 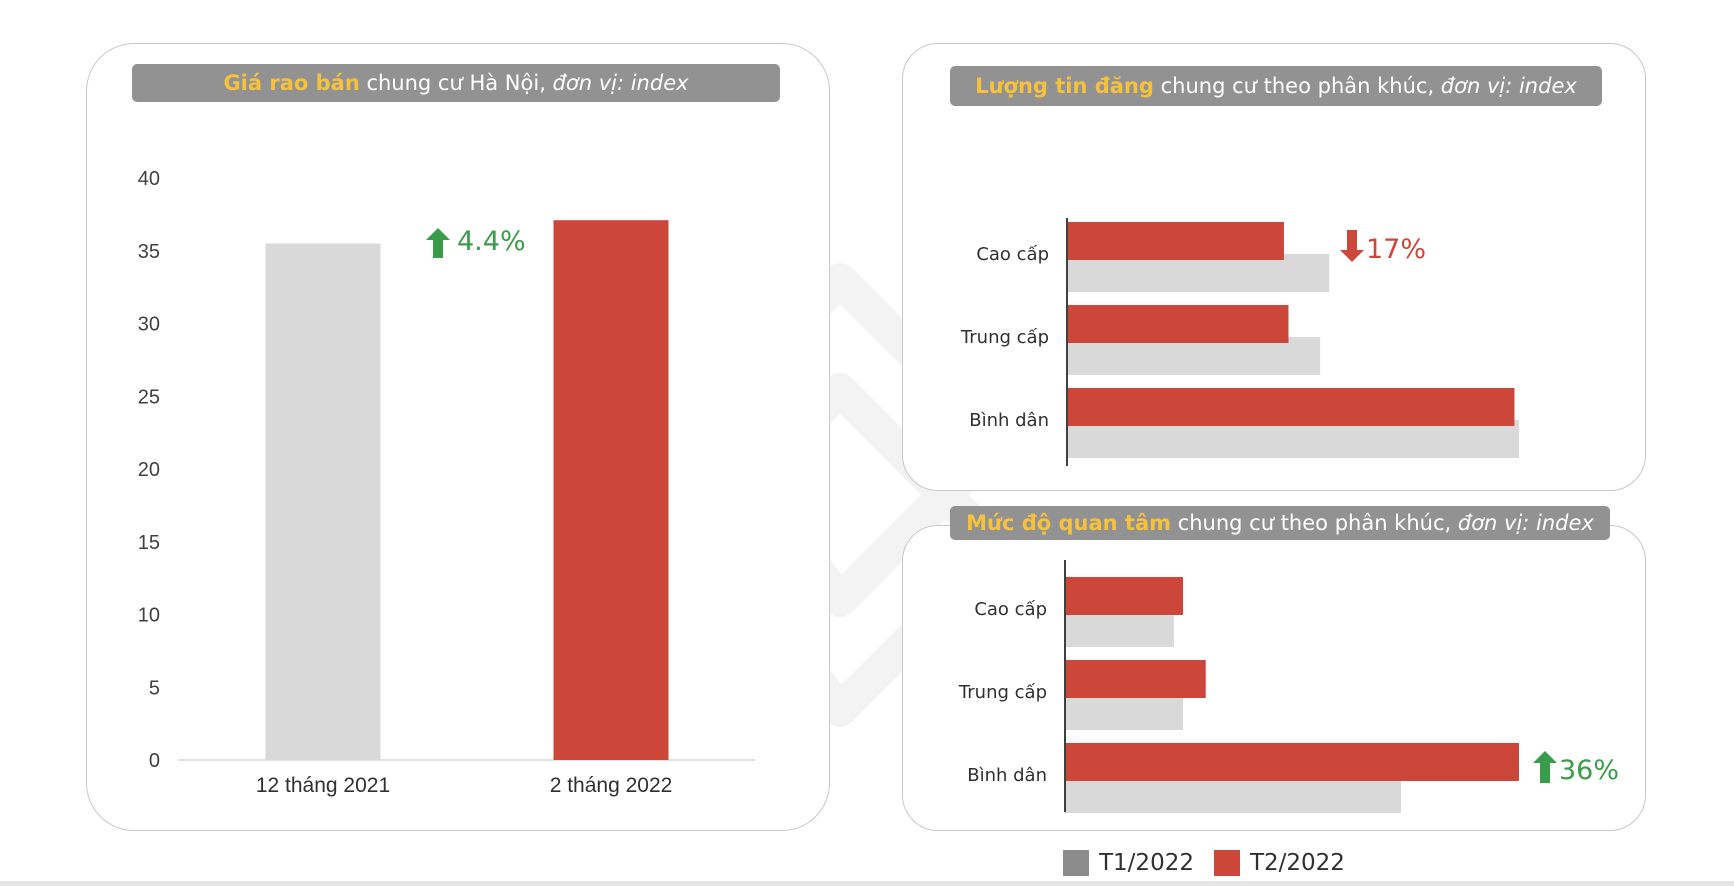 What do you see at coordinates (154, 688) in the screenshot?
I see `y-tick-label: 5` at bounding box center [154, 688].